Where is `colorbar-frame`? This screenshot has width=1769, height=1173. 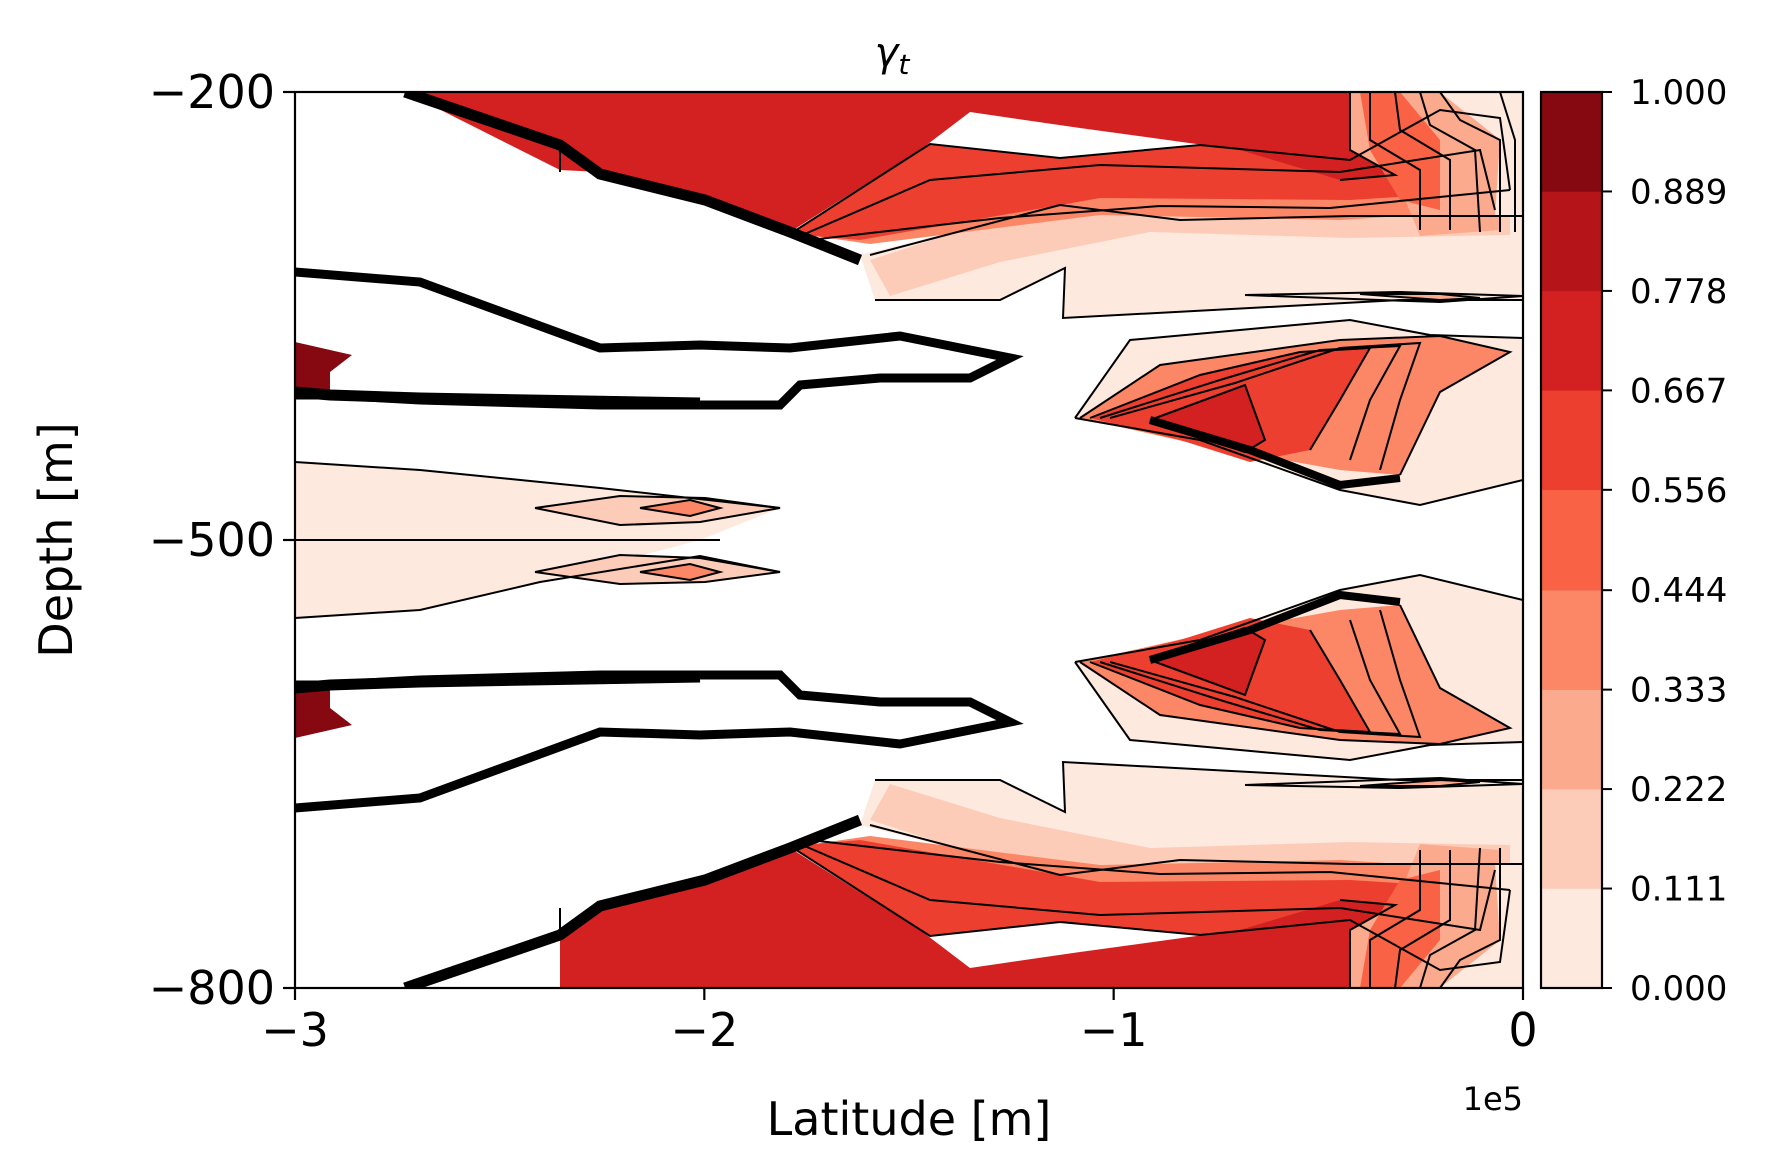
colorbar-frame is located at coordinates (1571, 540).